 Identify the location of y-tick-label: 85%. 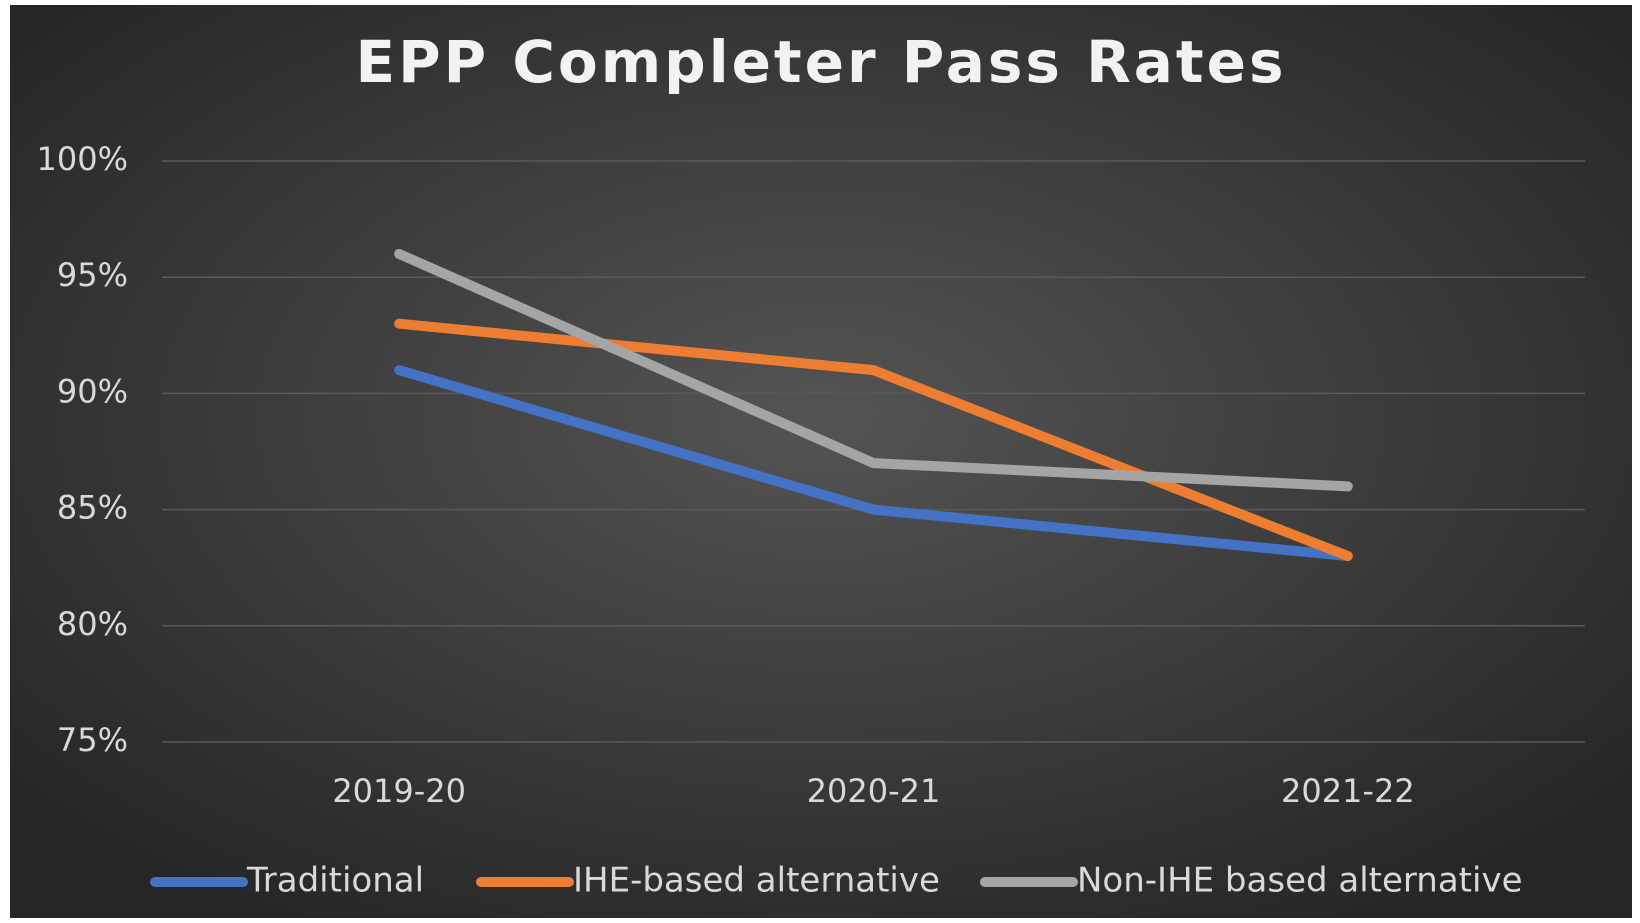
(92, 508).